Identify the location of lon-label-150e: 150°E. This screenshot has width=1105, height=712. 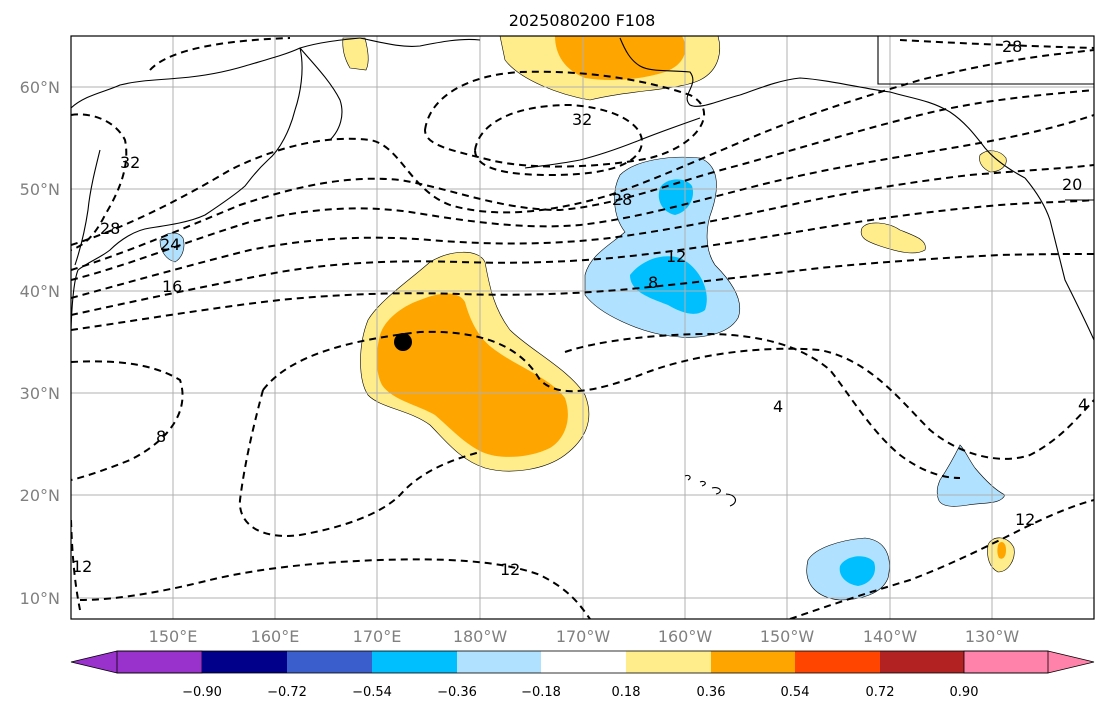
(173, 636).